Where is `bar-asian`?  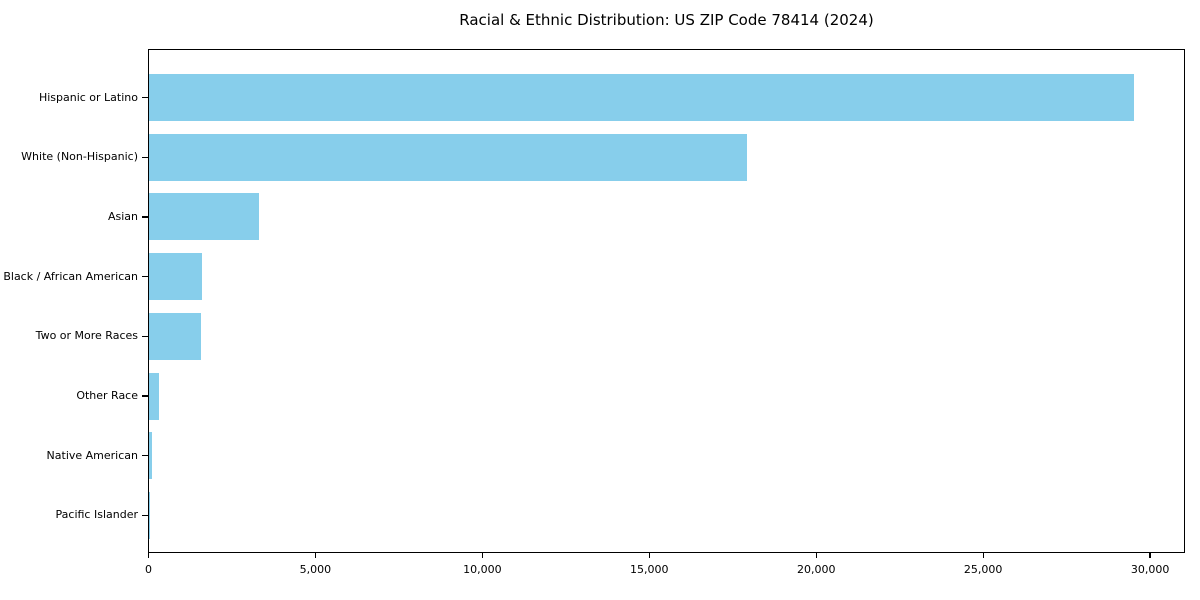
bar-asian is located at coordinates (204, 217).